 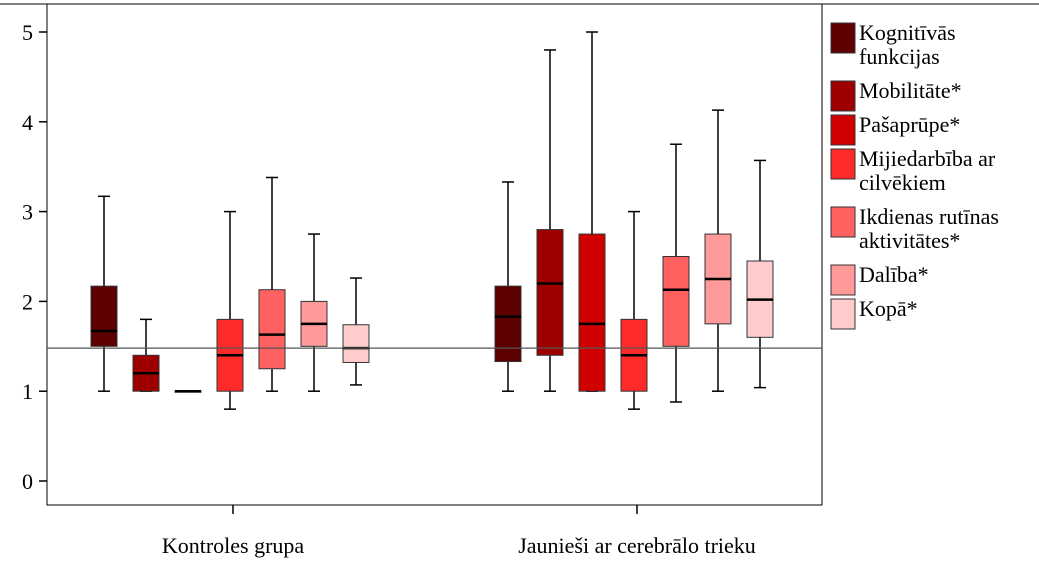 What do you see at coordinates (637, 545) in the screenshot?
I see `x-category-label: Jaunieši ar cerebrālo trieku` at bounding box center [637, 545].